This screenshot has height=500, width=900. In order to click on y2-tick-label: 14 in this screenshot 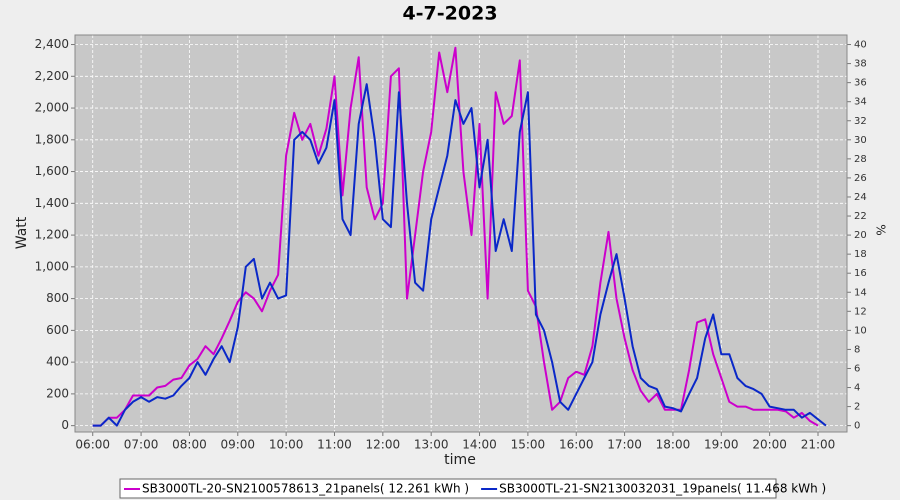, I will do `click(860, 292)`.